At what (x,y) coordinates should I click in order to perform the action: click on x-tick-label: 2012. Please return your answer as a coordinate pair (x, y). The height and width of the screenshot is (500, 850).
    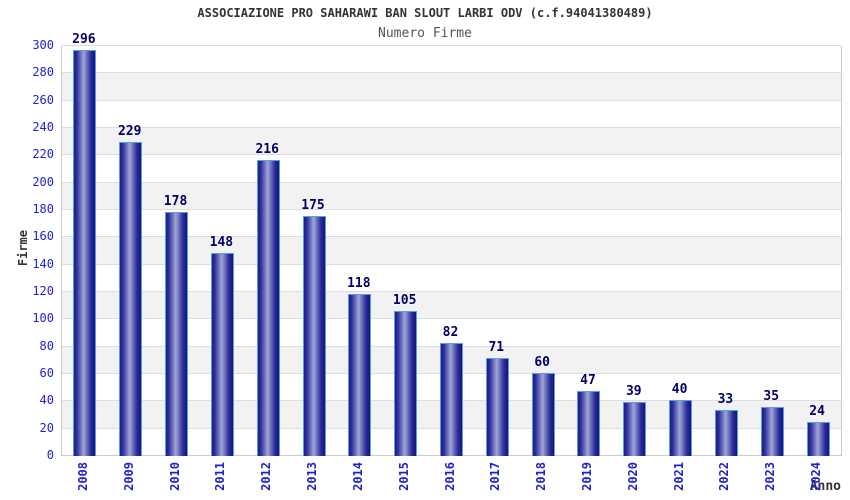
    Looking at the image, I should click on (266, 476).